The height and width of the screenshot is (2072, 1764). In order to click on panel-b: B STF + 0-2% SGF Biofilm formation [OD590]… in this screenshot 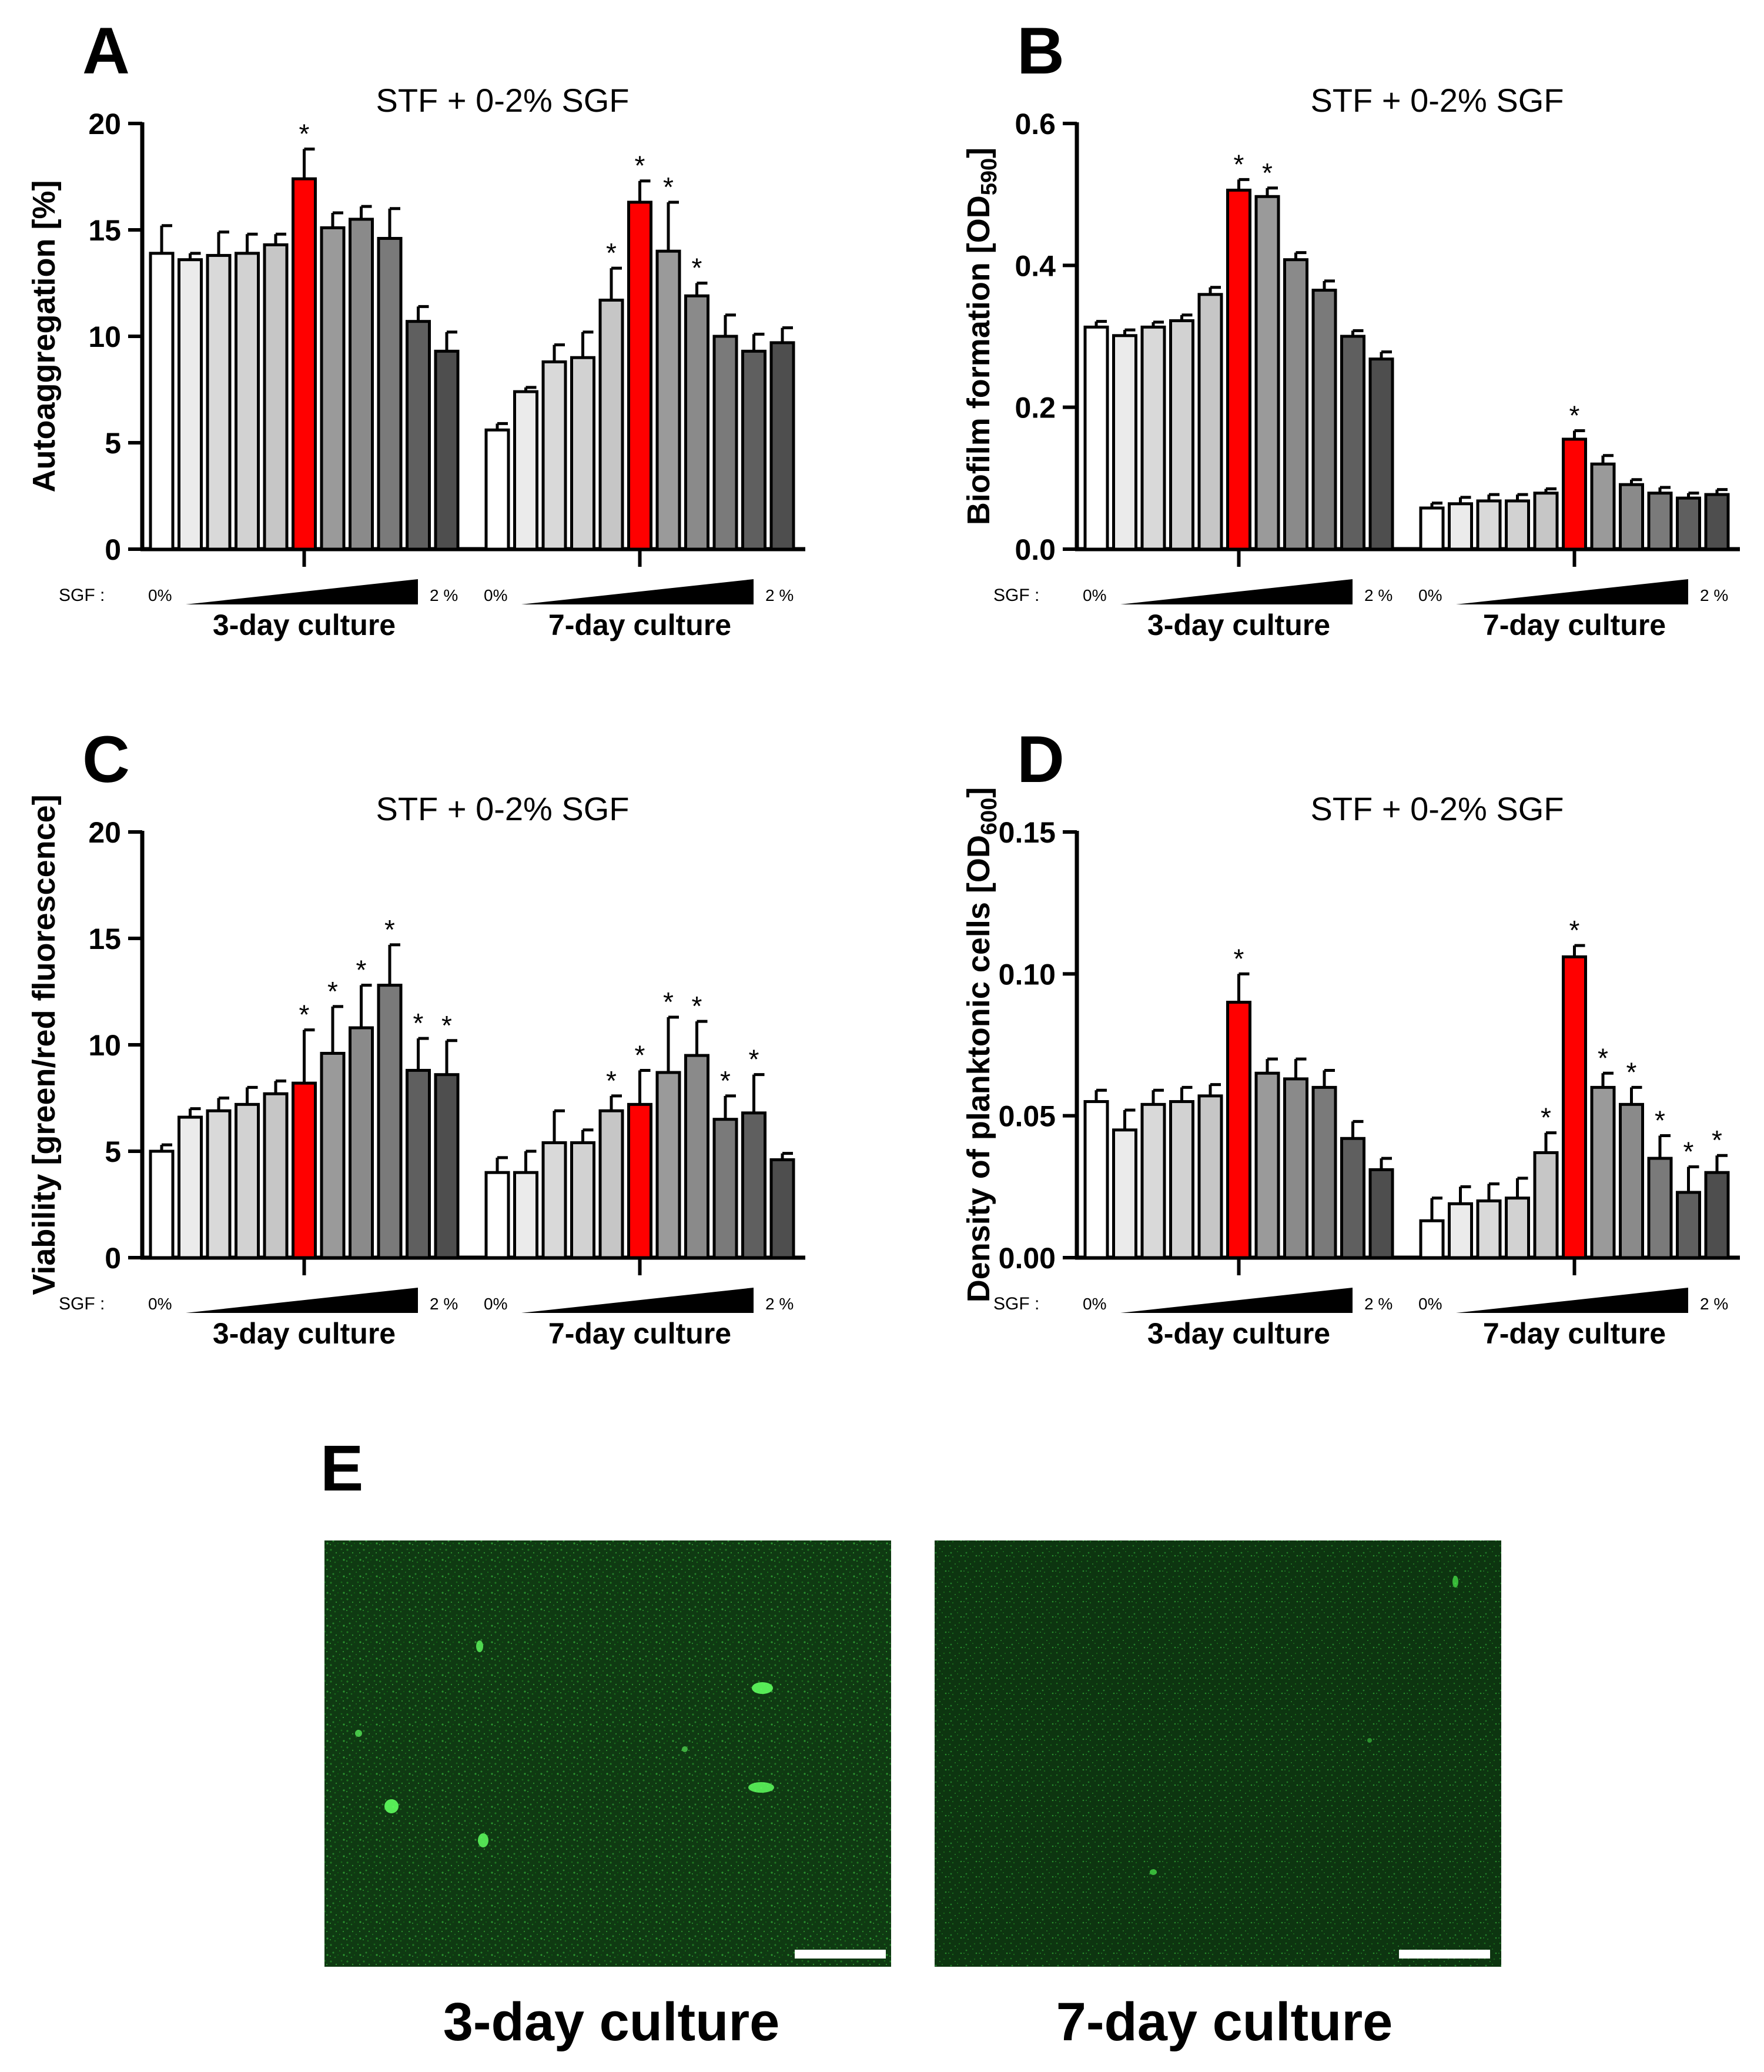, I will do `click(1350, 327)`.